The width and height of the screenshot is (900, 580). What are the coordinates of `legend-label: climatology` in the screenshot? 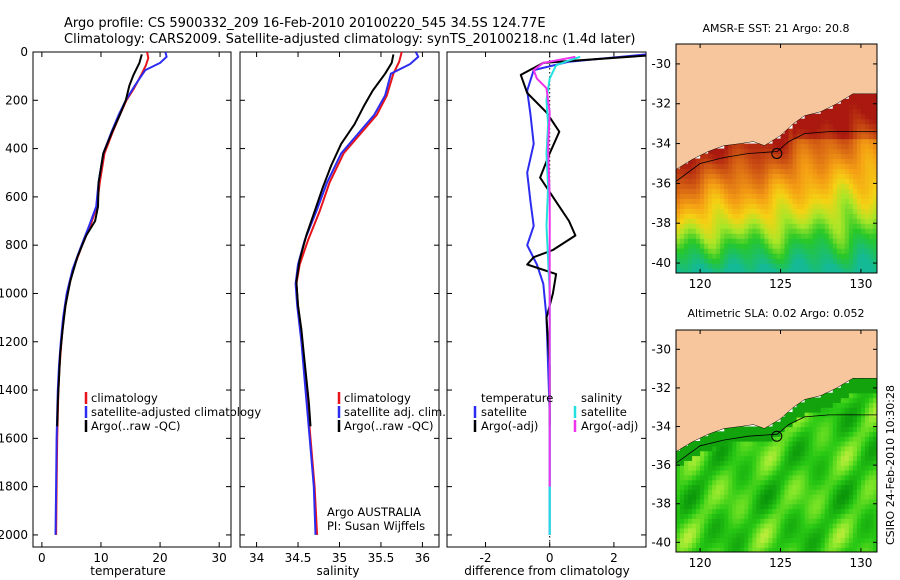 It's located at (377, 398).